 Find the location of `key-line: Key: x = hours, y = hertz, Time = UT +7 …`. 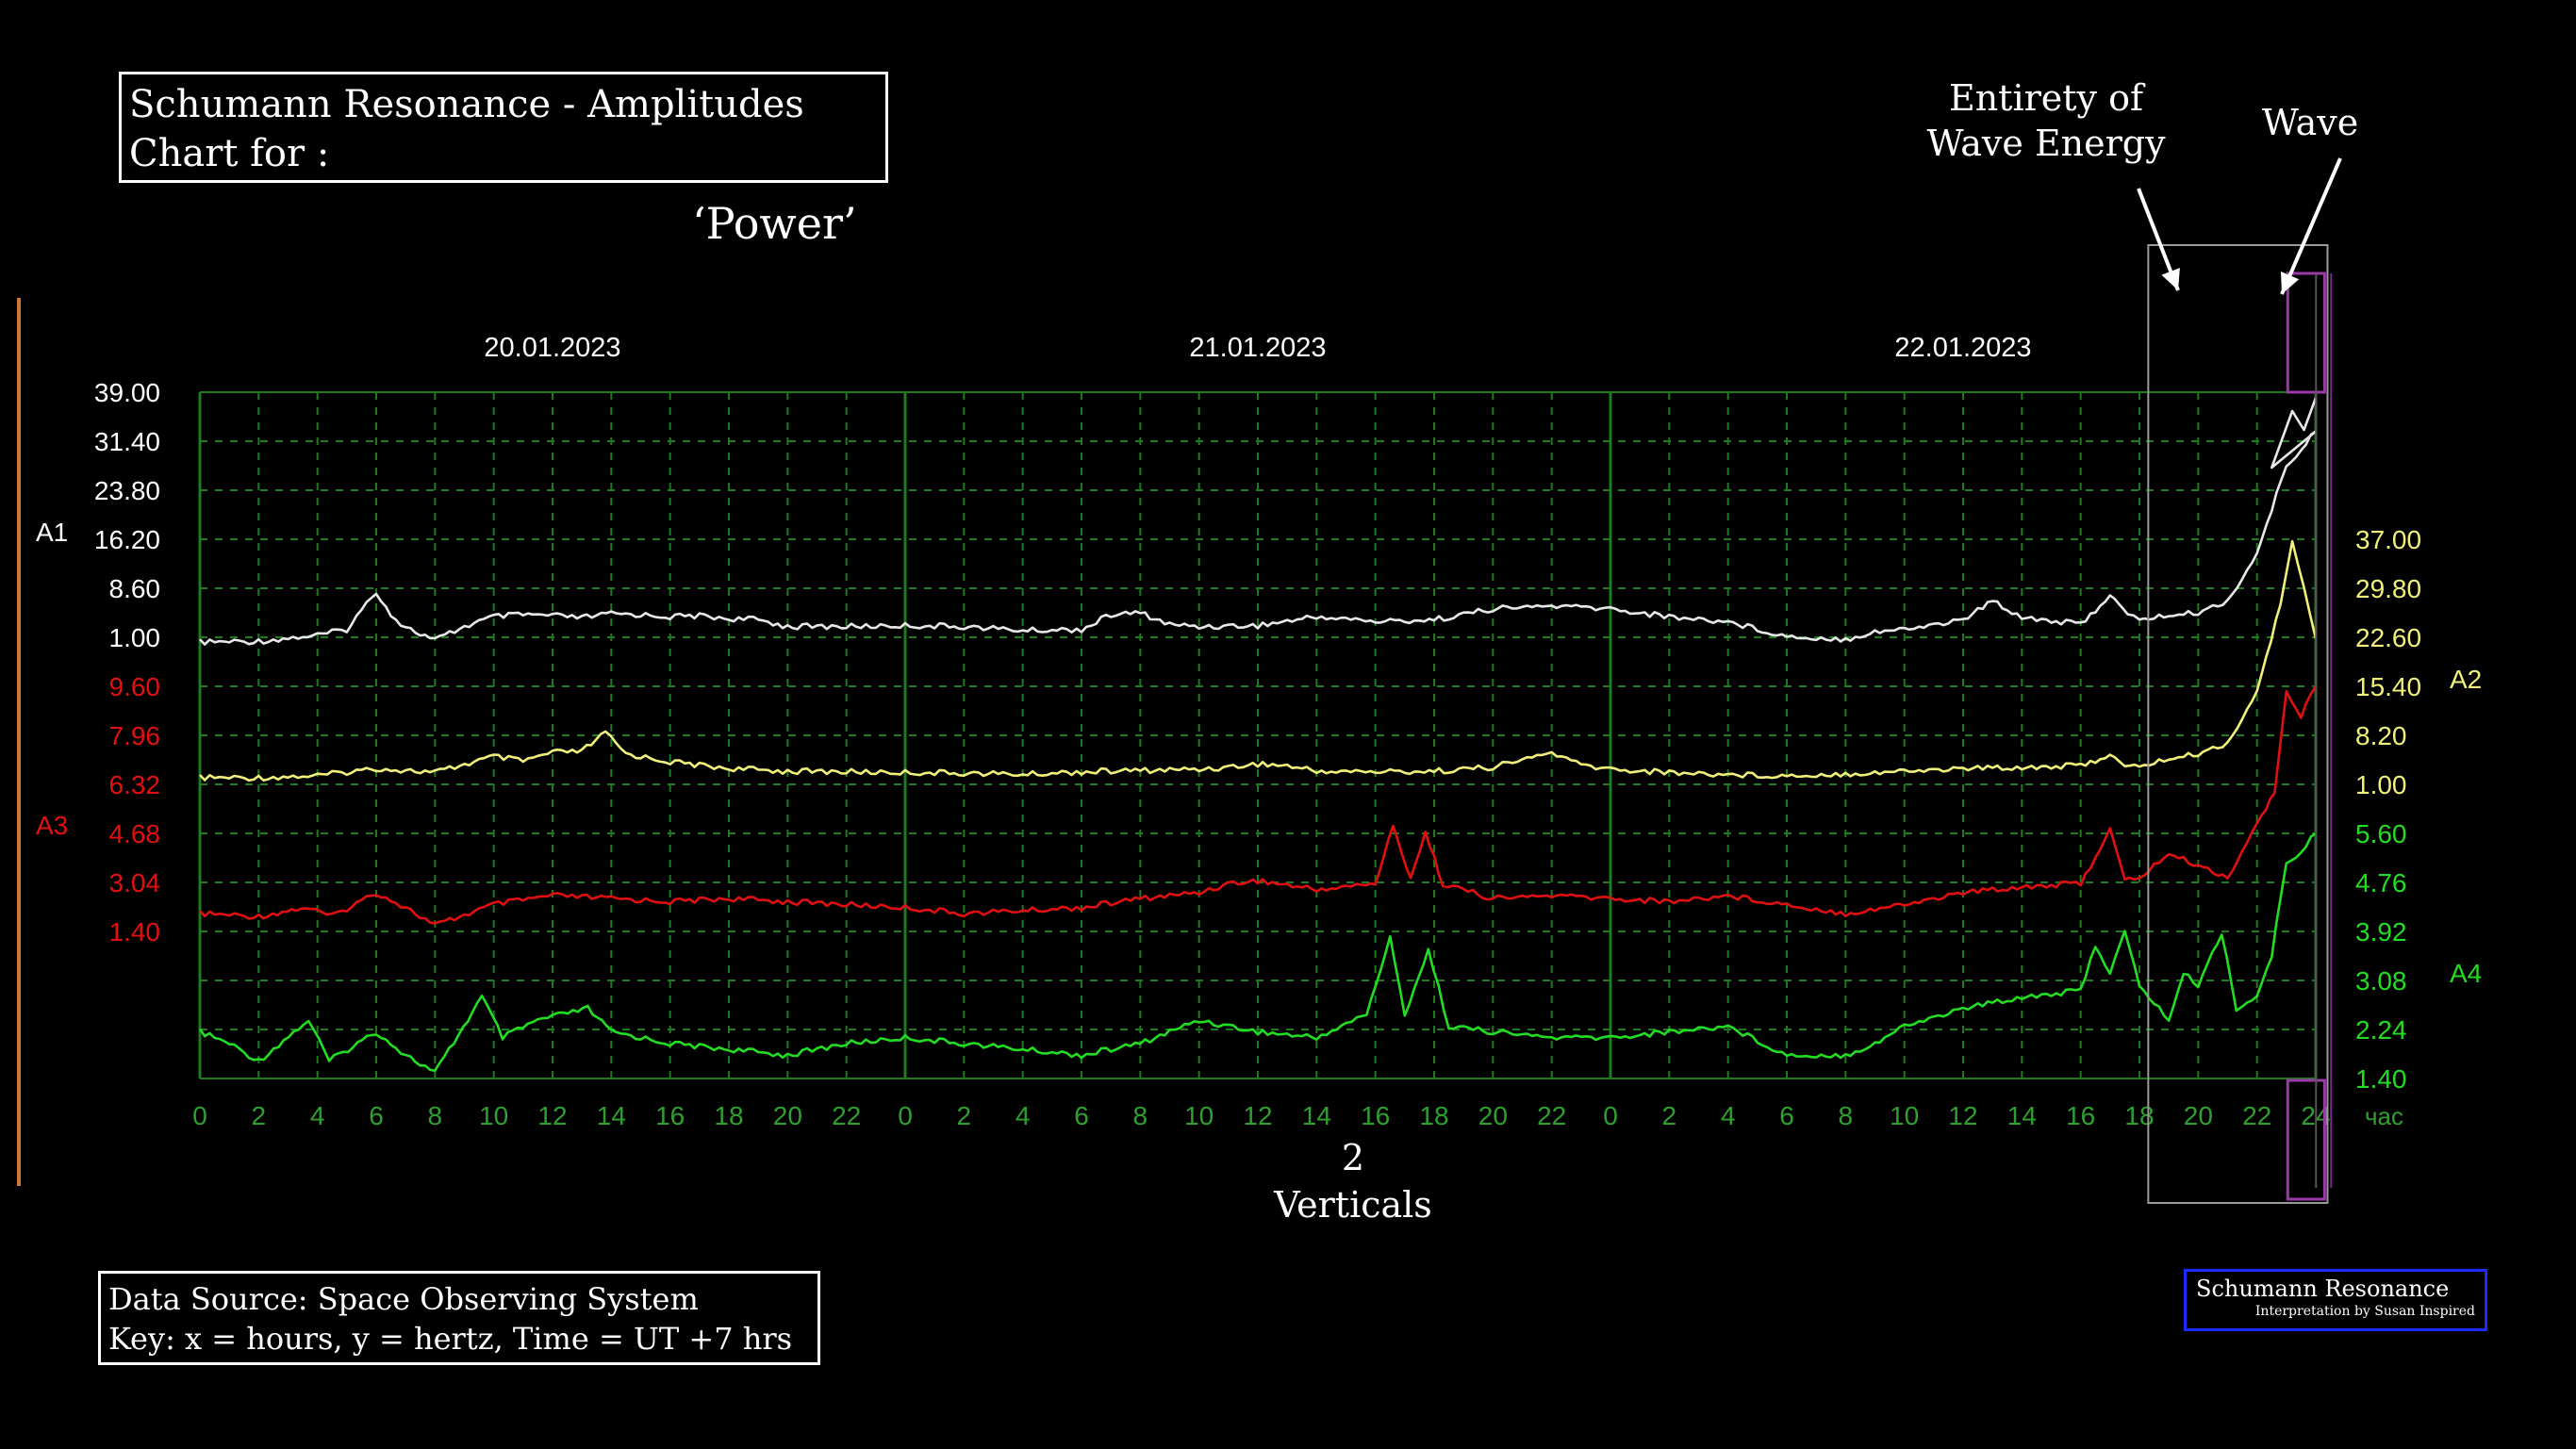

key-line: Key: x = hours, y = hertz, Time = UT +7 … is located at coordinates (450, 1339).